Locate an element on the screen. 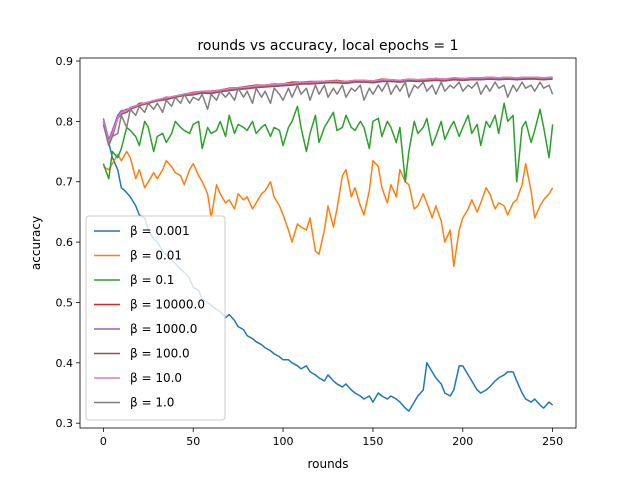  y-tick-label: 0.7 is located at coordinates (65, 182).